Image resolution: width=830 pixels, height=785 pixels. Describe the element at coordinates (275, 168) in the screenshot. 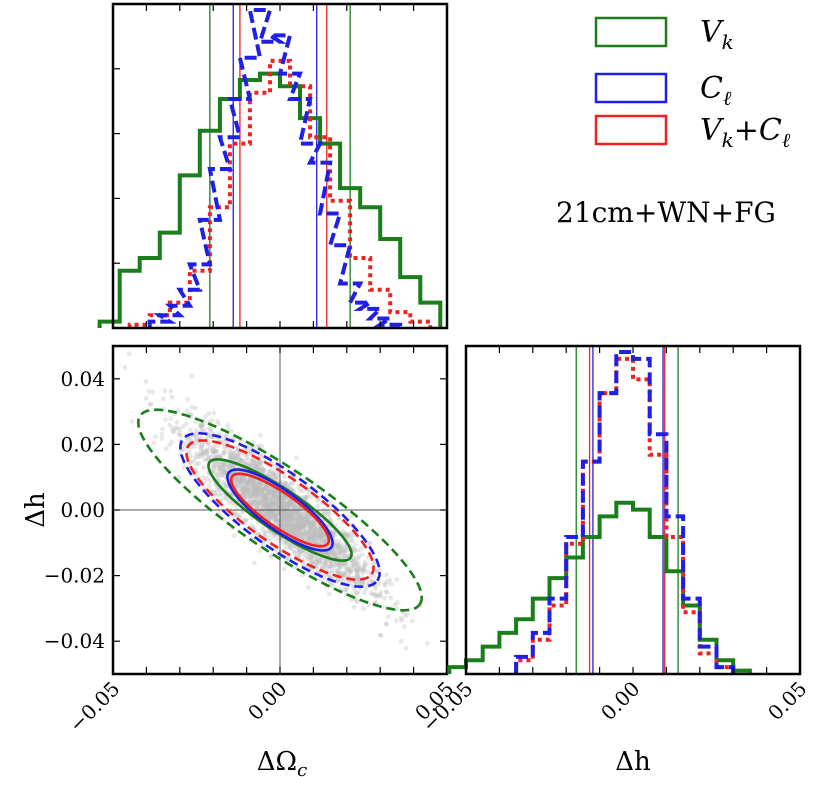

I see `hist-cl-step` at that location.